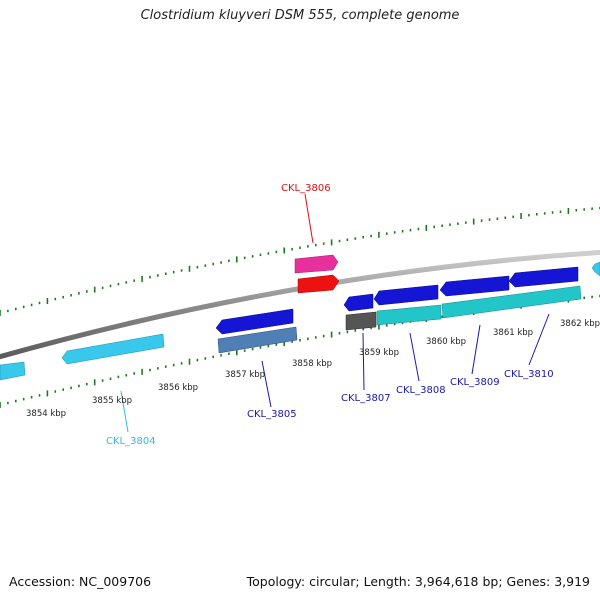 The height and width of the screenshot is (600, 600). I want to click on gene-label-ckl-3804: CKL_3804, so click(131, 441).